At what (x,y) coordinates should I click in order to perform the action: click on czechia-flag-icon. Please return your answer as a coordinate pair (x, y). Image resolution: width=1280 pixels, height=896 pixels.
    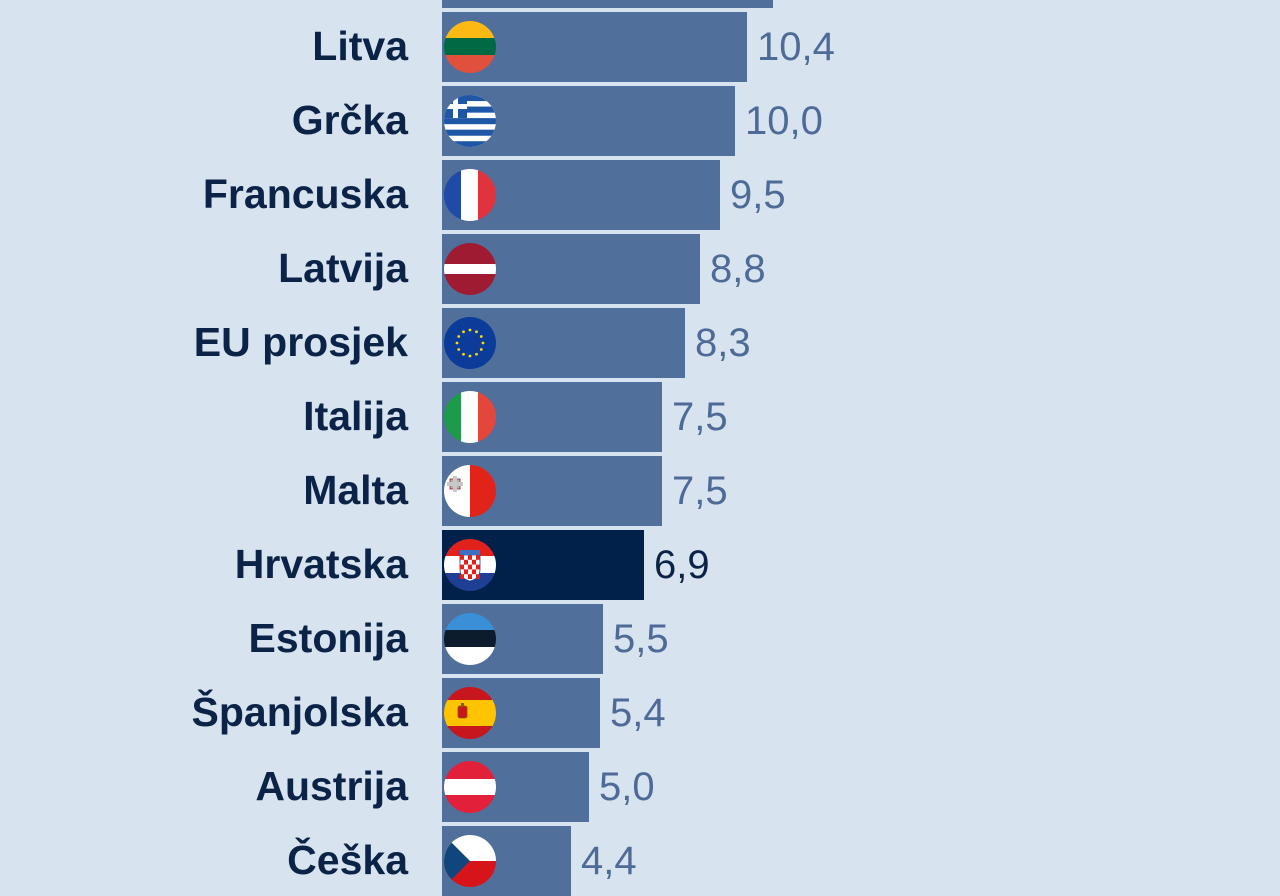
    Looking at the image, I should click on (470, 861).